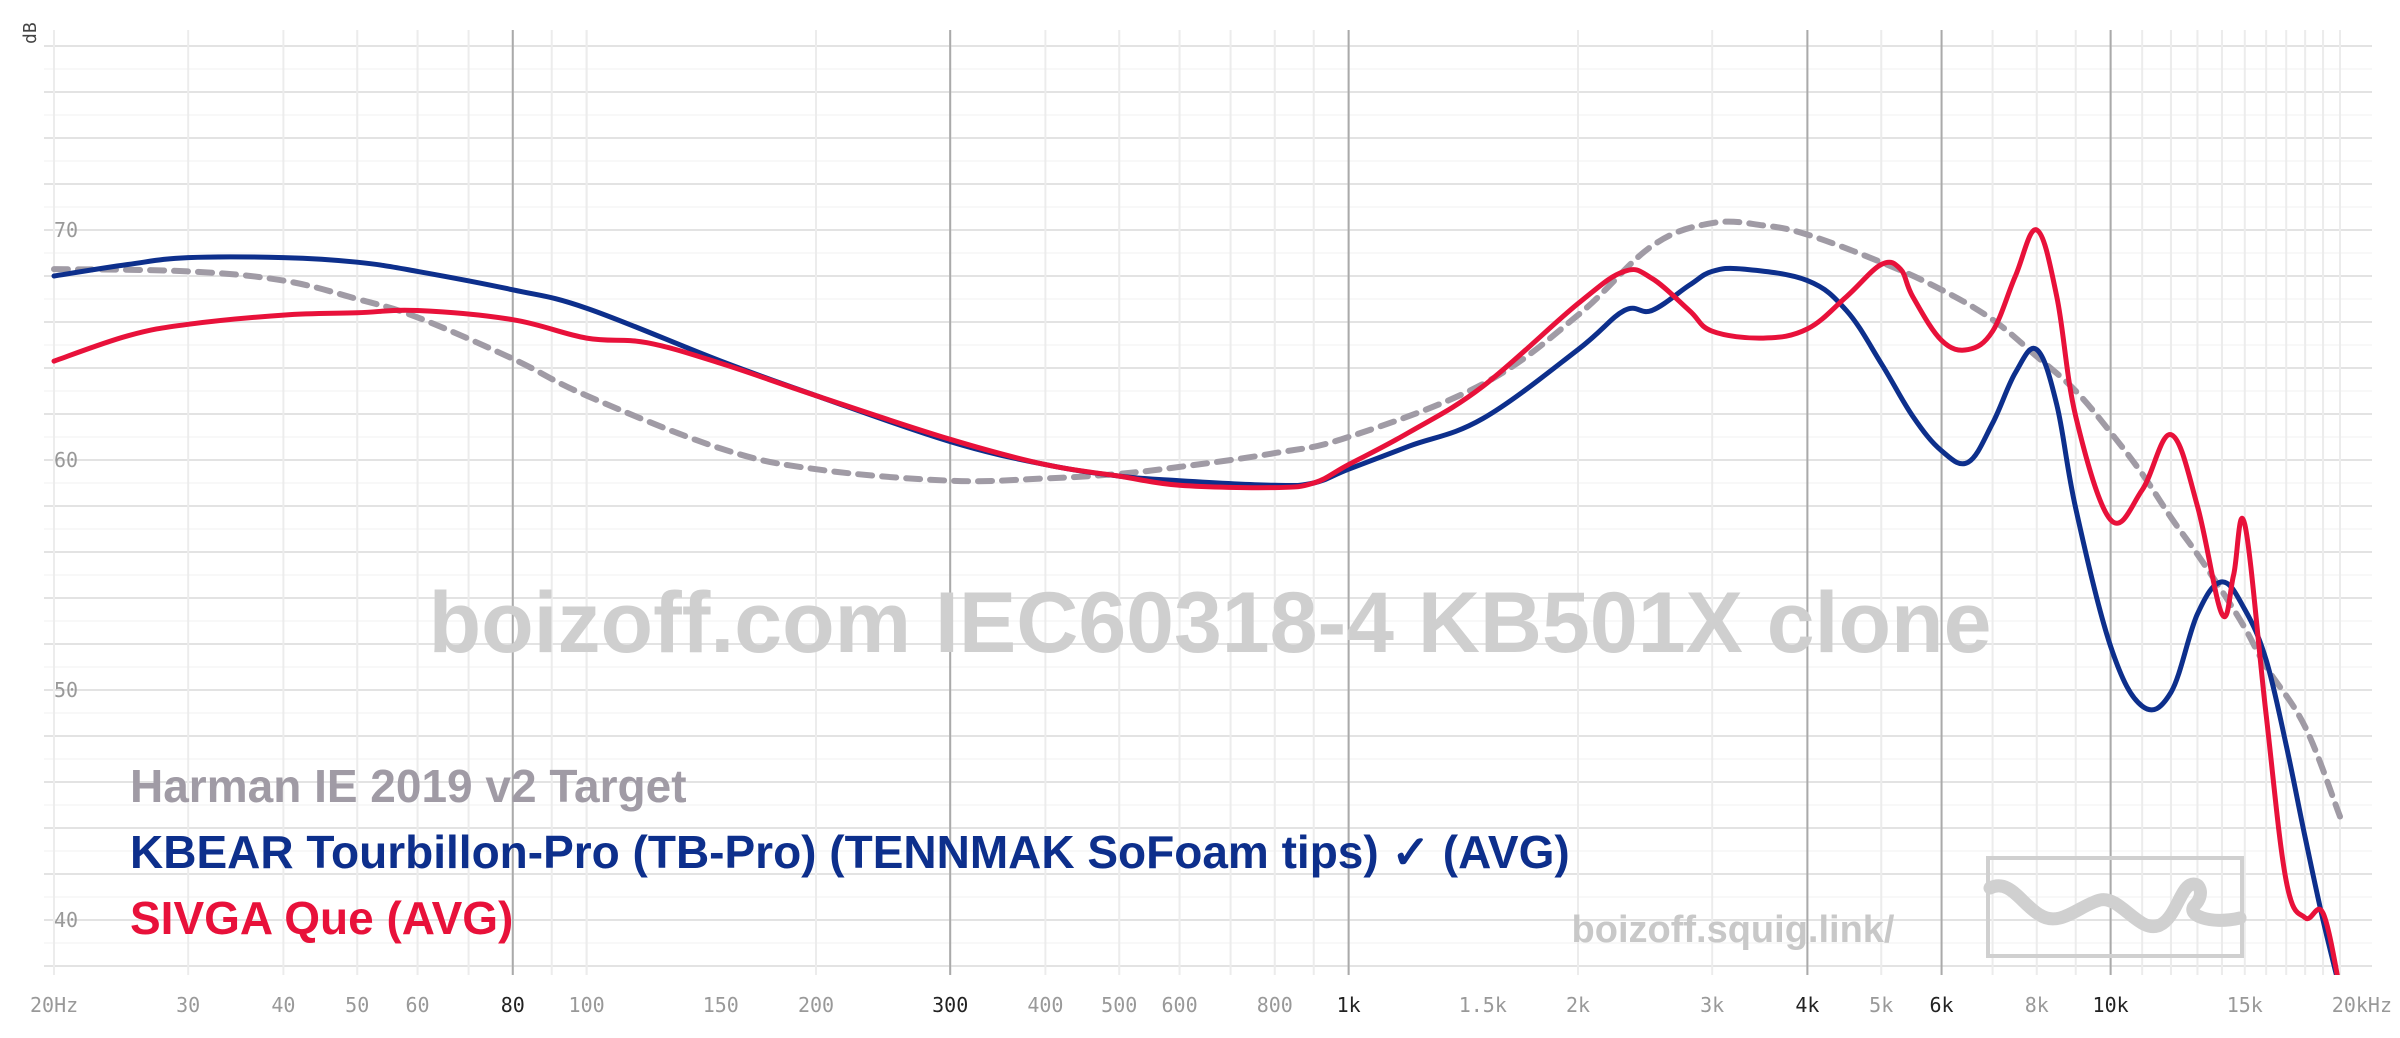  I want to click on x-tick-label: 500, so click(1119, 1005).